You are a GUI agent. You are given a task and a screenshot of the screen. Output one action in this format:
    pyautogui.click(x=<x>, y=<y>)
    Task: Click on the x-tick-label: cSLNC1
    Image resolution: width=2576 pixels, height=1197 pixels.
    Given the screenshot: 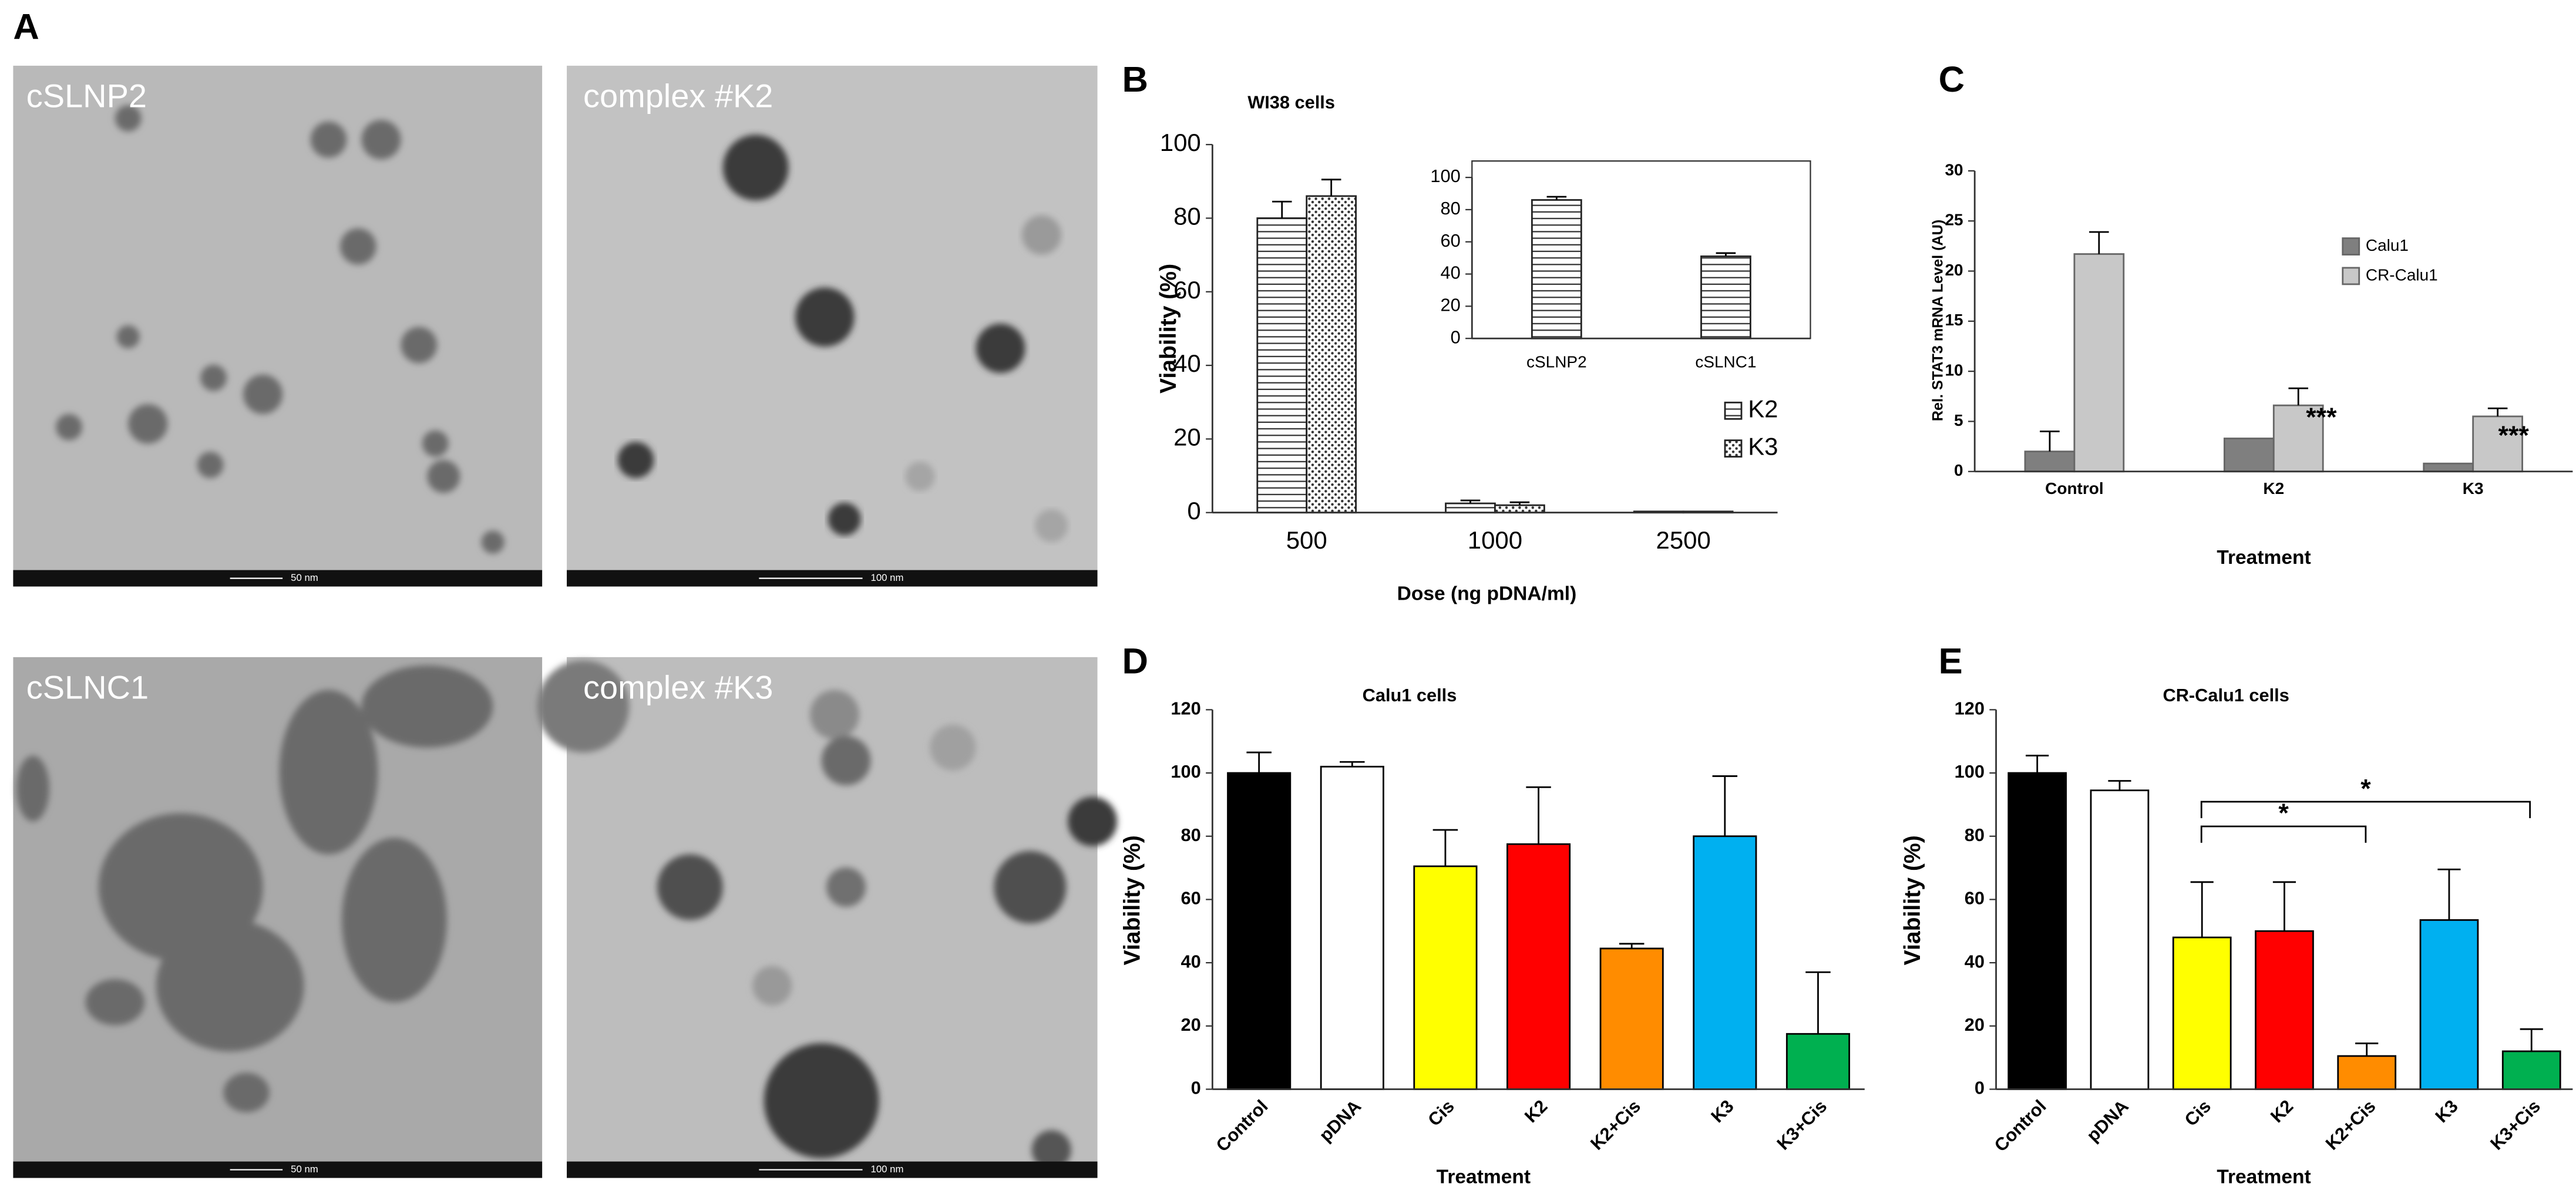 What is the action you would take?
    pyautogui.click(x=1725, y=362)
    